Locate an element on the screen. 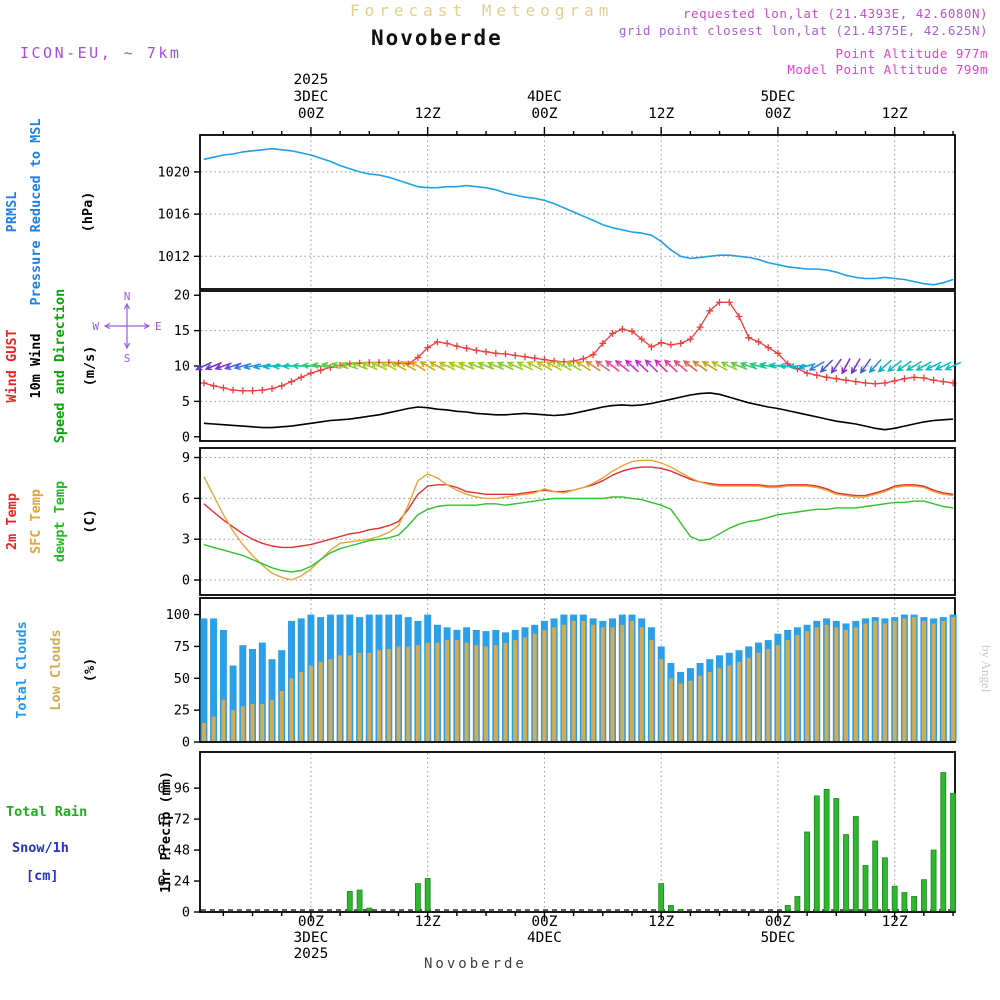 This screenshot has width=1000, height=1000. panel-border is located at coordinates (577, 832).